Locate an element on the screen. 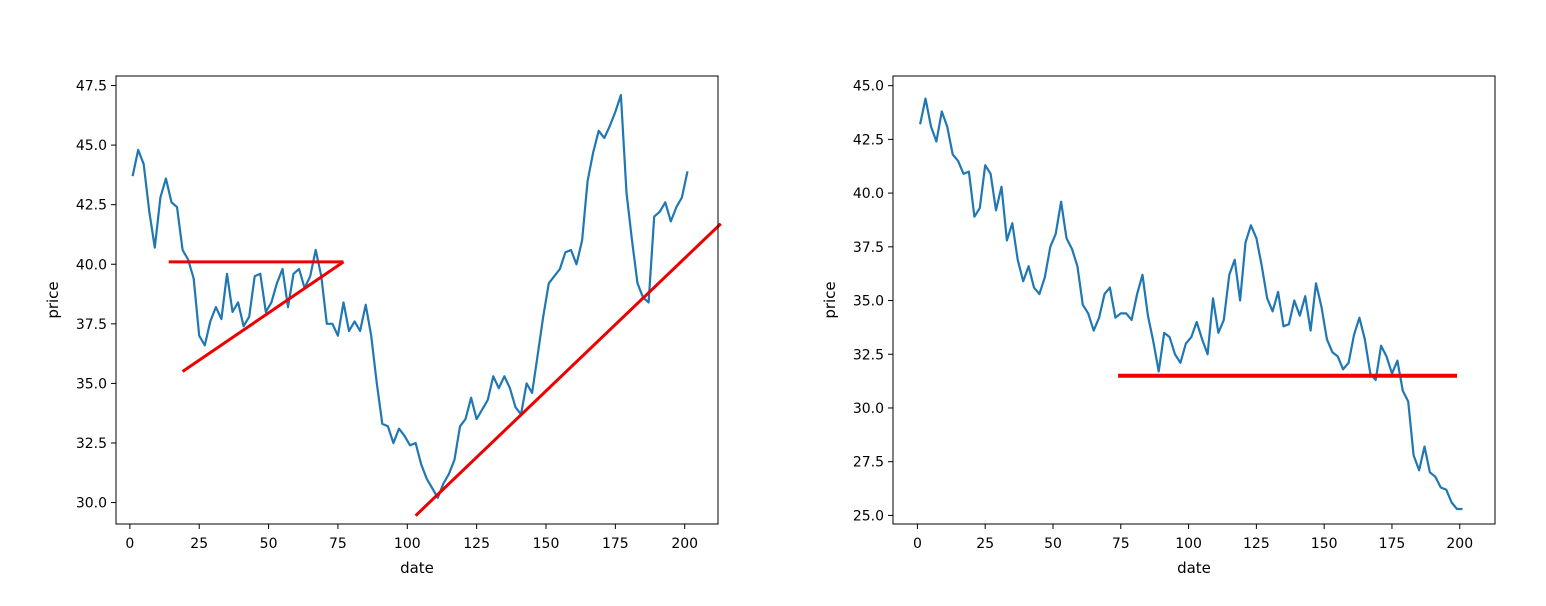 This screenshot has width=1546, height=606. right-y-tick-label: 45.0 is located at coordinates (868, 87).